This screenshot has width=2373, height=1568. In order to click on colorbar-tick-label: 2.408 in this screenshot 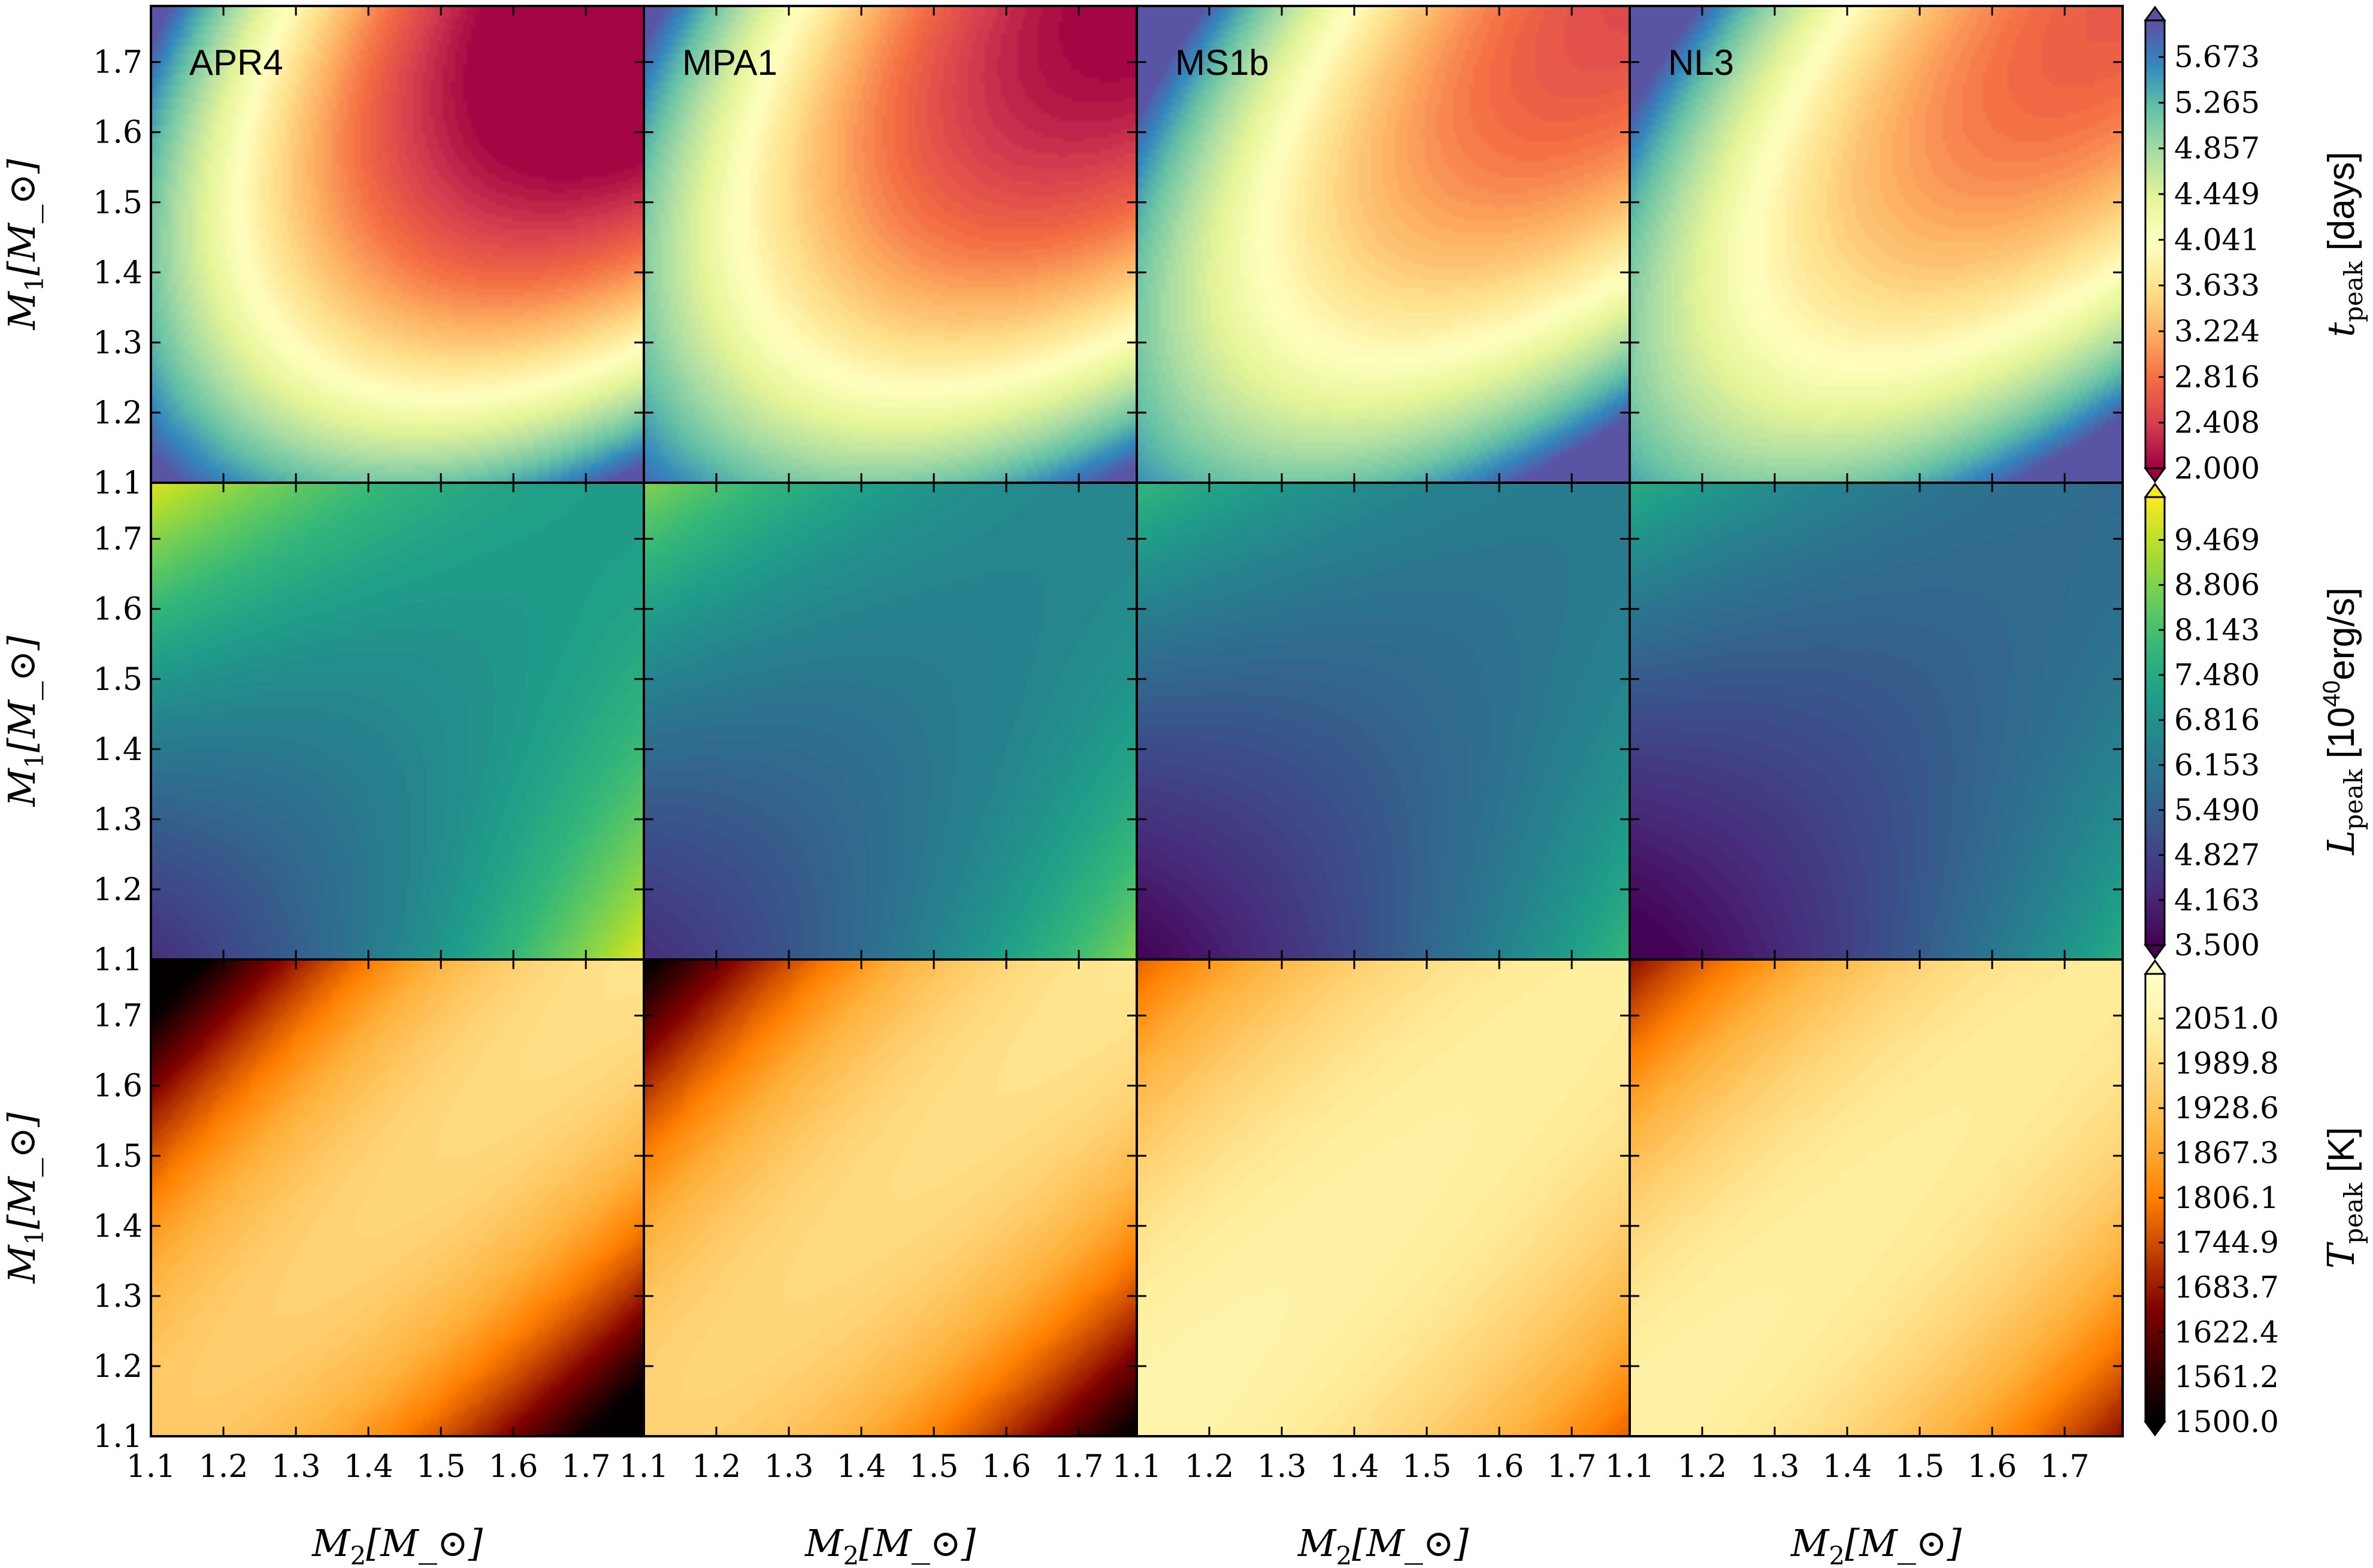, I will do `click(2217, 422)`.